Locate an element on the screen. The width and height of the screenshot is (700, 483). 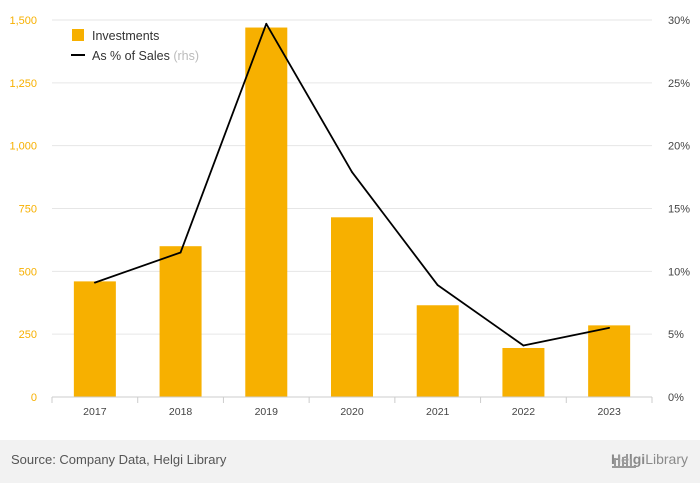
x-tick-label: 2022 is located at coordinates (524, 412).